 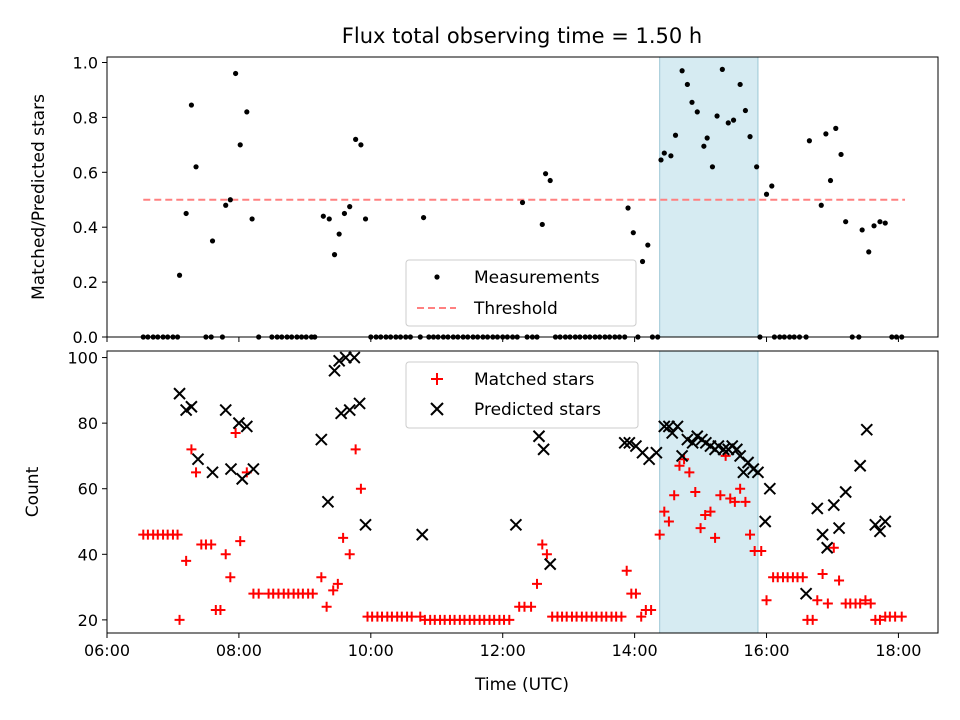 I want to click on bot-y-tick-label: 20, so click(x=88, y=620).